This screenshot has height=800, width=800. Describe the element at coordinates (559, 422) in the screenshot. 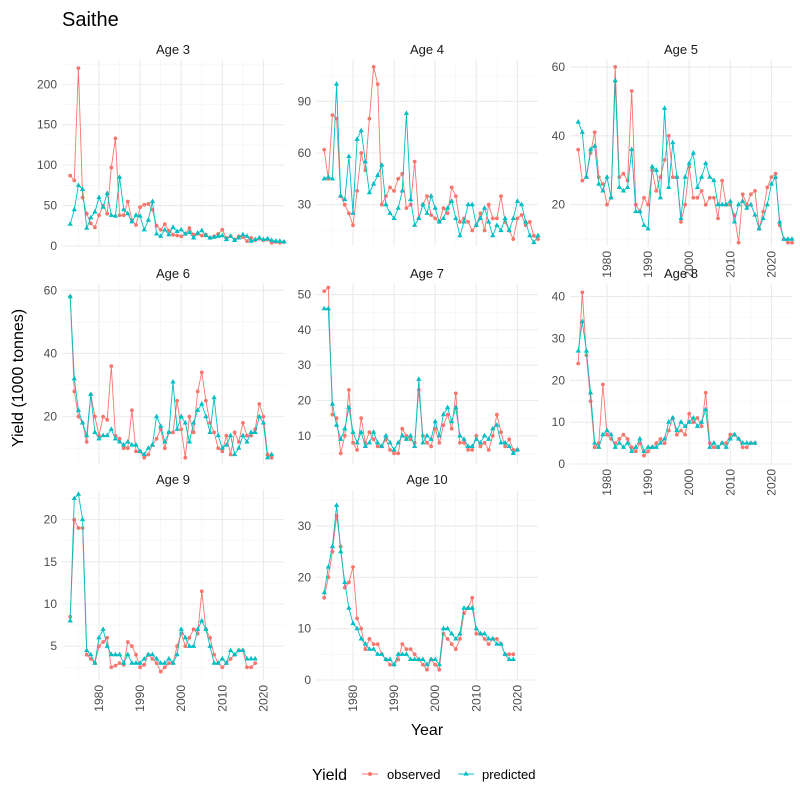

I see `y-tick-label: 10` at that location.